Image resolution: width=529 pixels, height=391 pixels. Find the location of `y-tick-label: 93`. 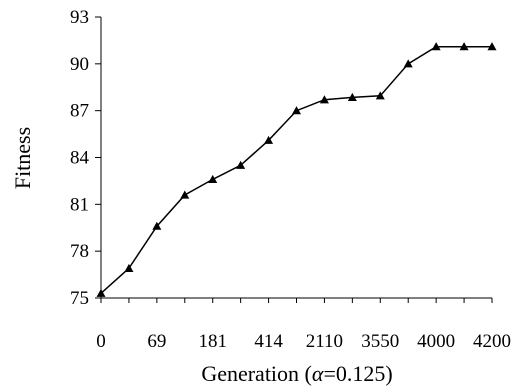

y-tick-label: 93 is located at coordinates (79, 17).